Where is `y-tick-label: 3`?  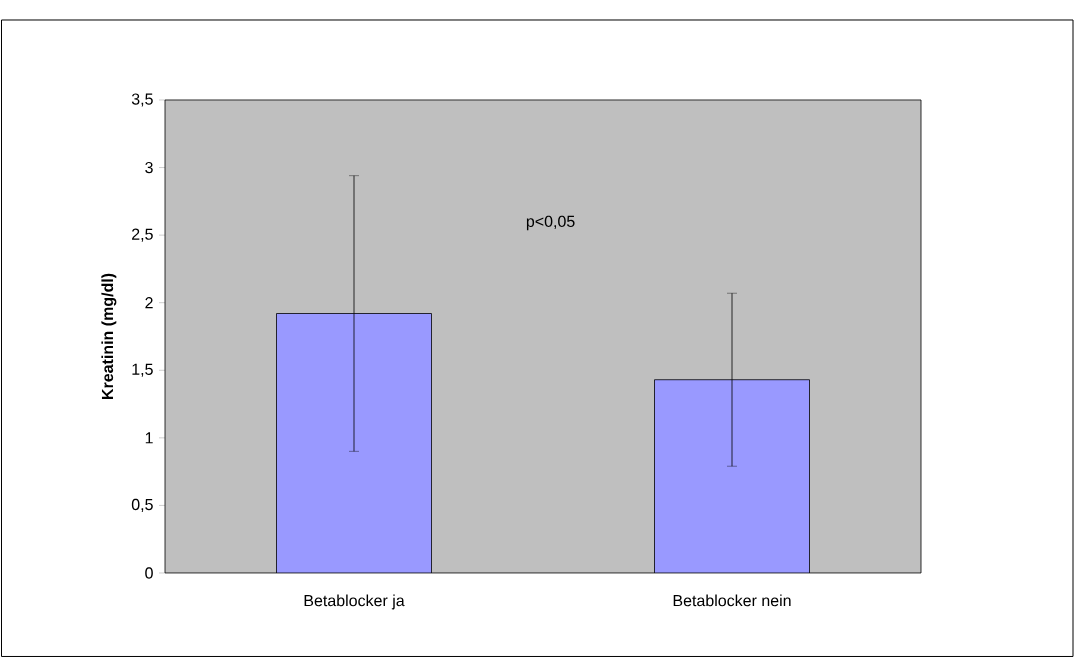 y-tick-label: 3 is located at coordinates (149, 167).